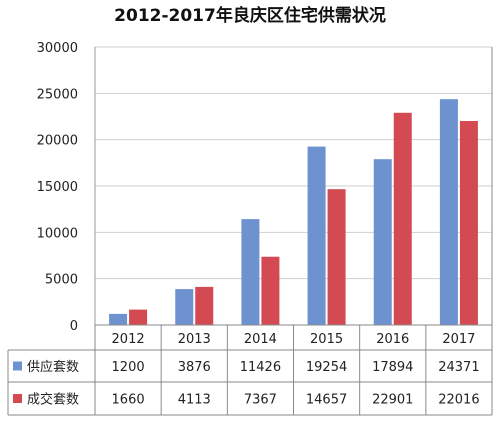 The width and height of the screenshot is (500, 423). What do you see at coordinates (53, 367) in the screenshot?
I see `legend-label: 供应套数` at bounding box center [53, 367].